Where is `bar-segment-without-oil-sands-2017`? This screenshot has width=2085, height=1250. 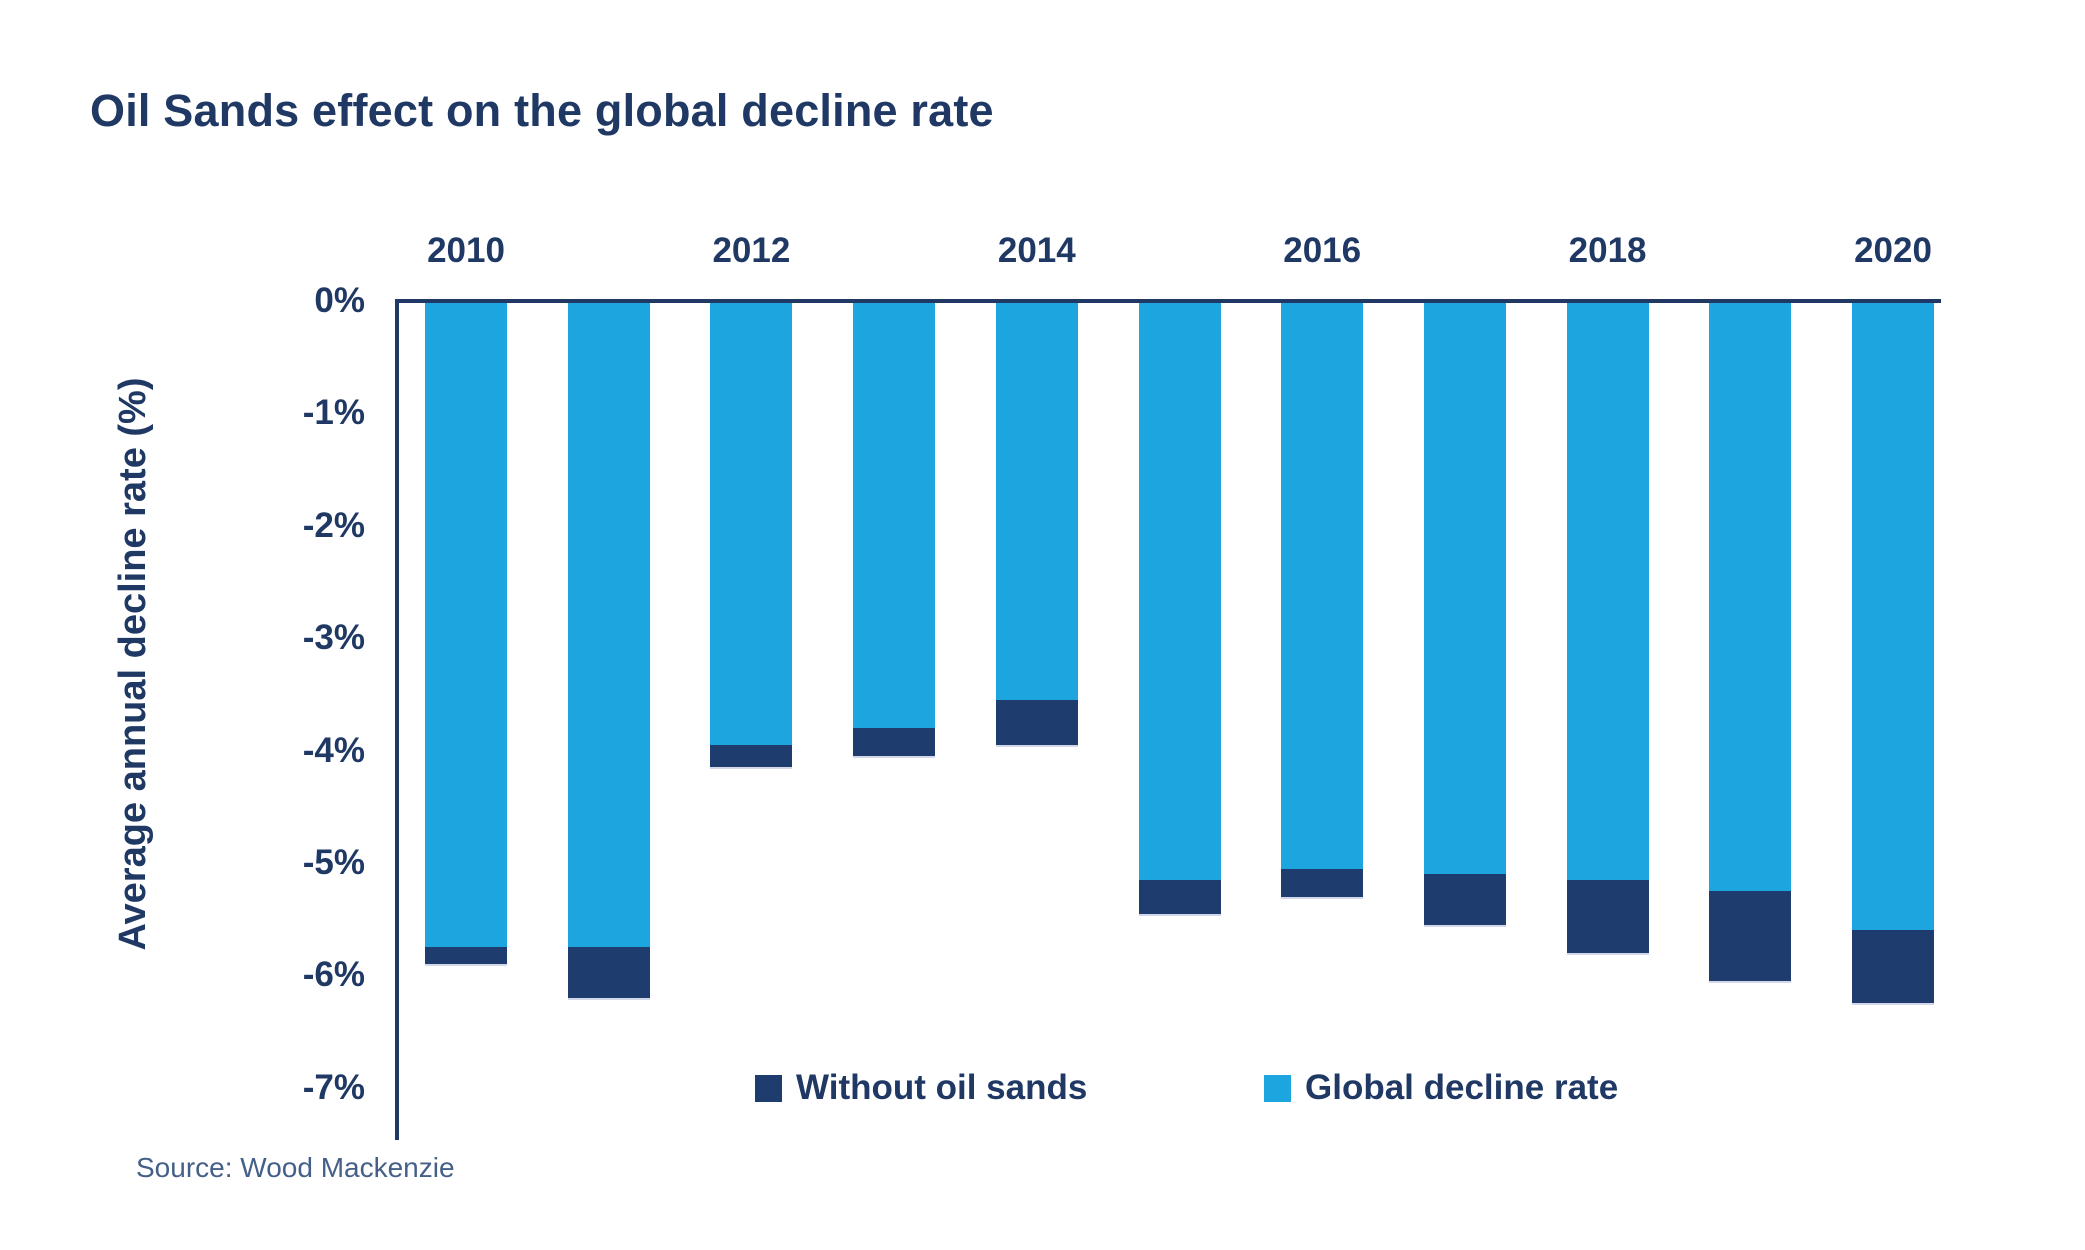 bar-segment-without-oil-sands-2017 is located at coordinates (1464, 899).